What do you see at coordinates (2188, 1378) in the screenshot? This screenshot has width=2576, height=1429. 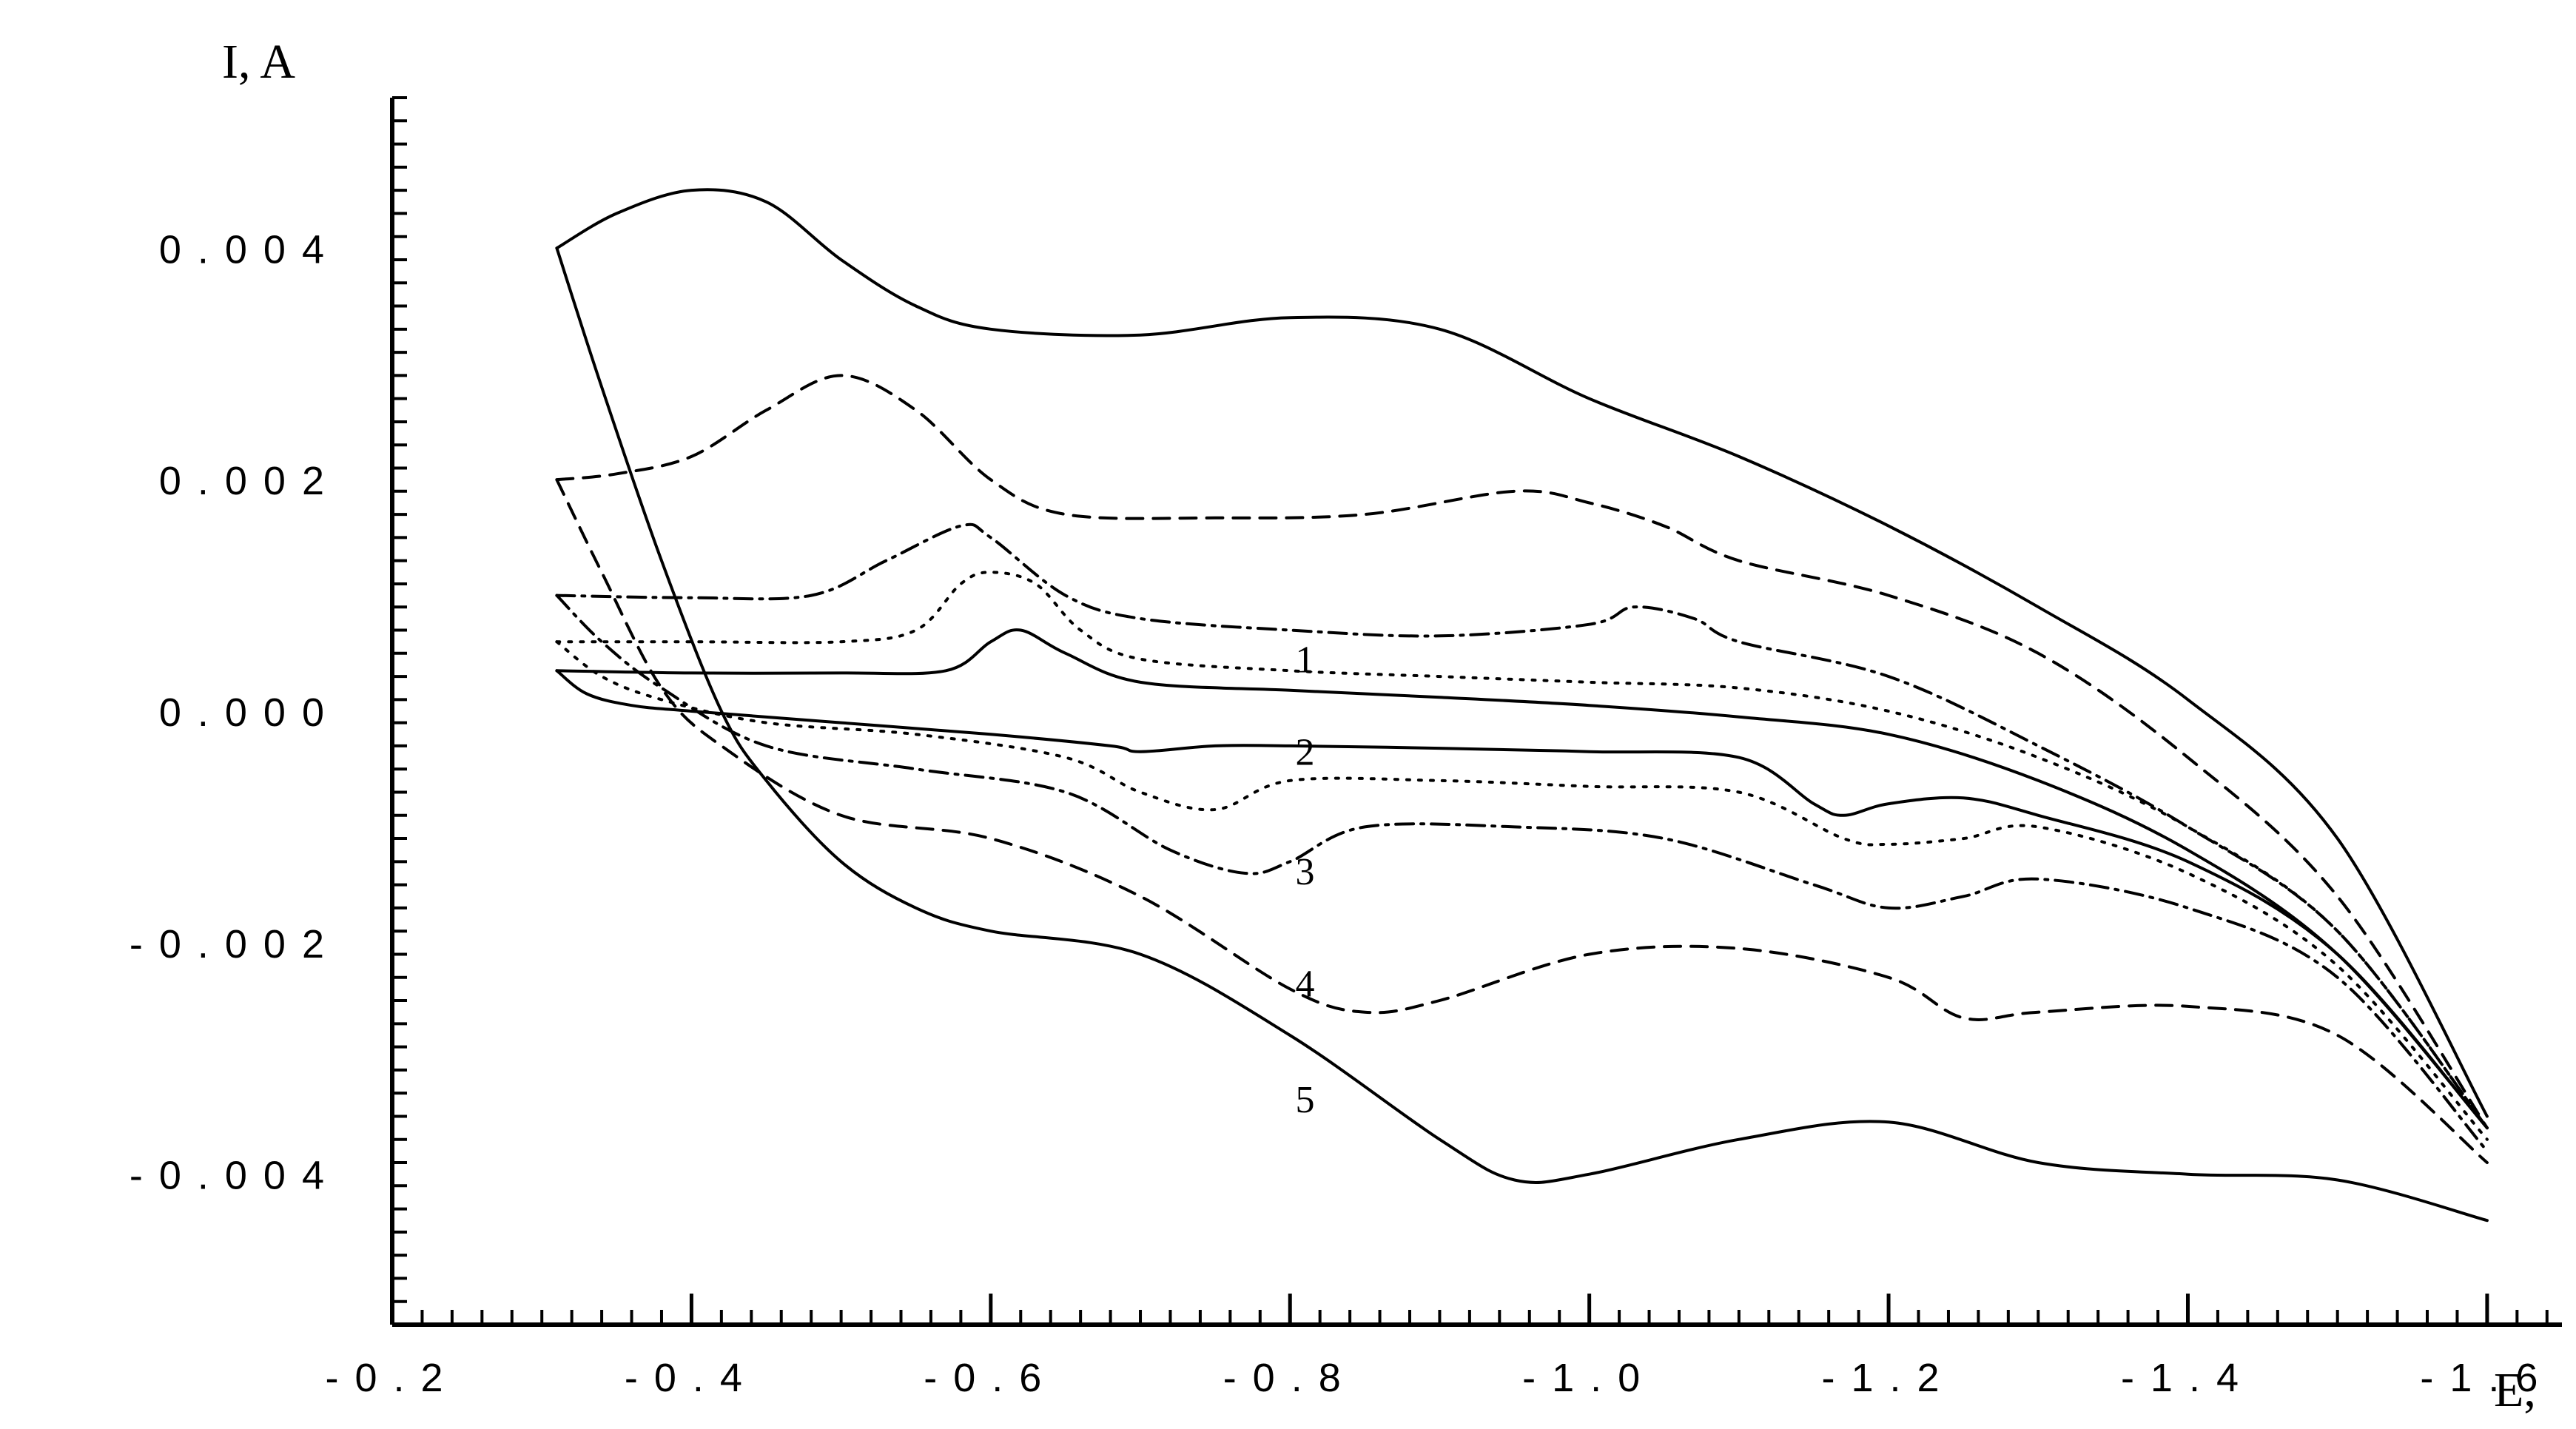 I see `x-tick-label: -1.4` at bounding box center [2188, 1378].